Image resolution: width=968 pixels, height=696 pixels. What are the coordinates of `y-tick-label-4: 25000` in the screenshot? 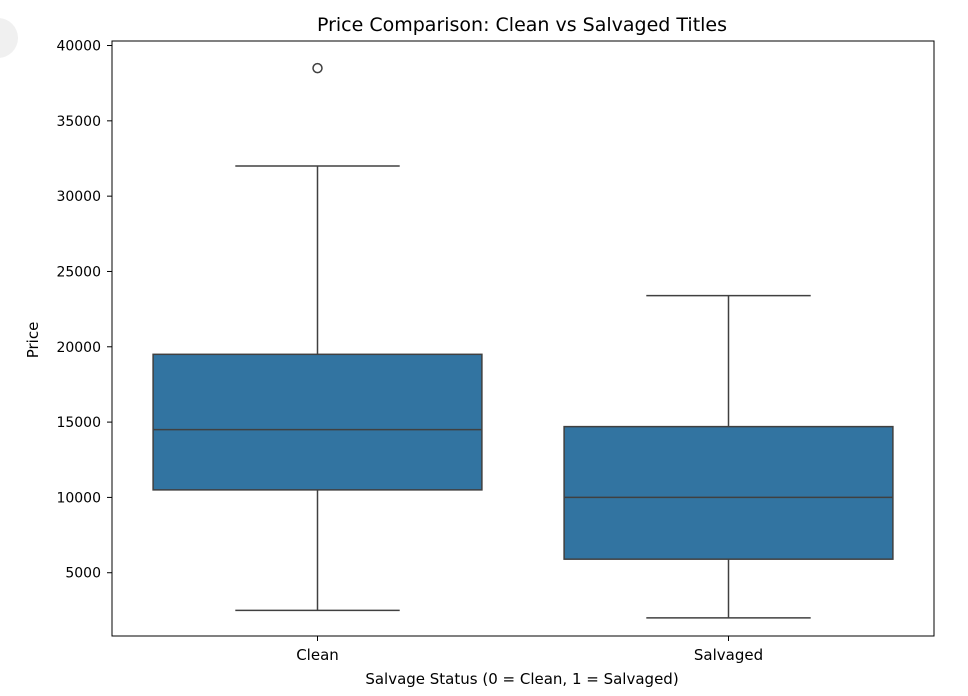 It's located at (78, 272).